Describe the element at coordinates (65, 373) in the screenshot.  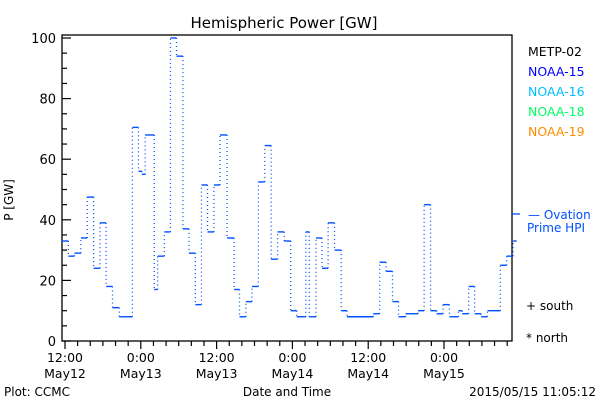
I see `x-tick-date: May12` at that location.